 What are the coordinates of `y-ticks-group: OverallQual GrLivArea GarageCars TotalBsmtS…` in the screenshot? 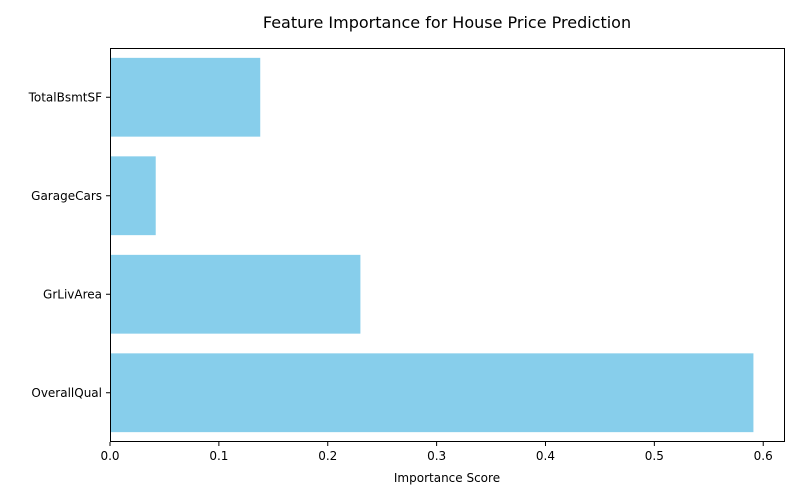 It's located at (69, 245).